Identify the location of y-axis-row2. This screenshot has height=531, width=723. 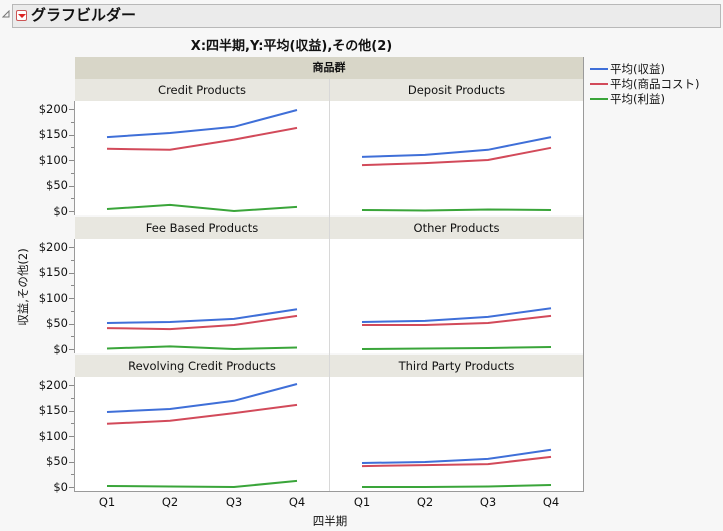
(74, 296).